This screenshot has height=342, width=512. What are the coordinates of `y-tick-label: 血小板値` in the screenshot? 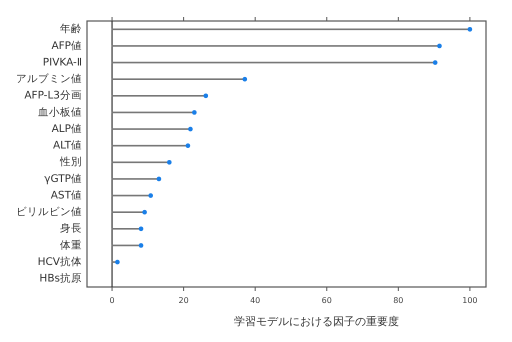 It's located at (60, 111).